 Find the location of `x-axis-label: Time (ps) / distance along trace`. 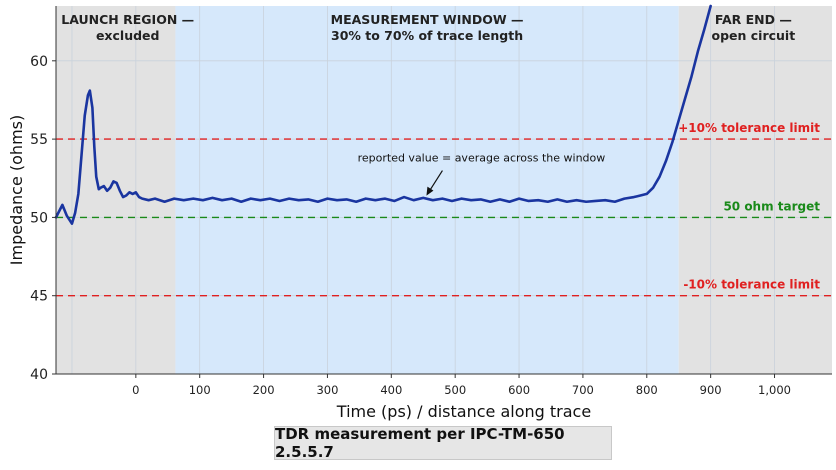

x-axis-label: Time (ps) / distance along trace is located at coordinates (463, 411).